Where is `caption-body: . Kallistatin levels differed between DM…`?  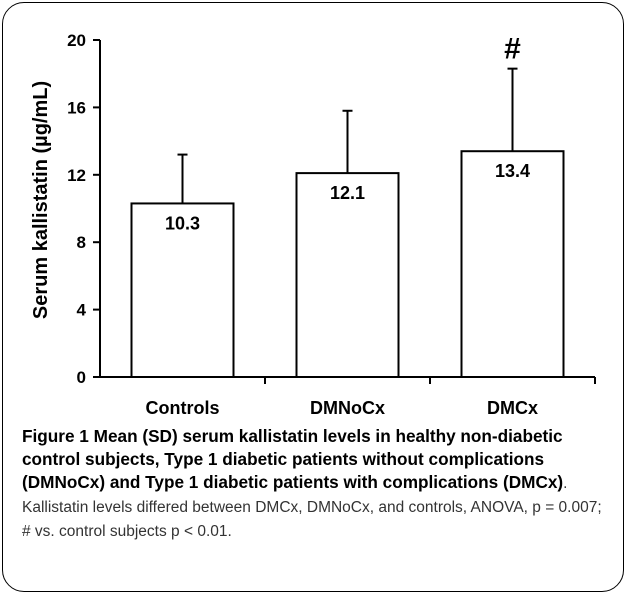
caption-body: . Kallistatin levels differed between DM… is located at coordinates (312, 507).